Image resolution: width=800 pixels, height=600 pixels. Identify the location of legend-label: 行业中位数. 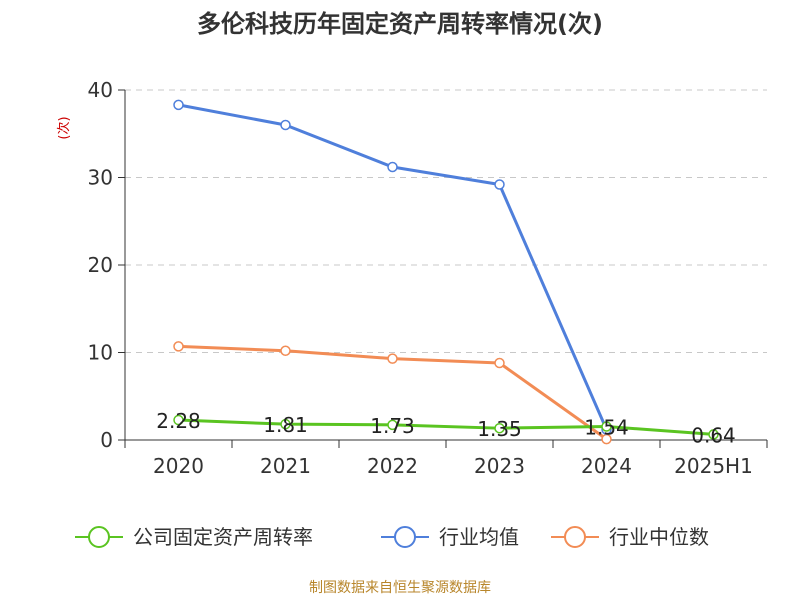
(659, 537).